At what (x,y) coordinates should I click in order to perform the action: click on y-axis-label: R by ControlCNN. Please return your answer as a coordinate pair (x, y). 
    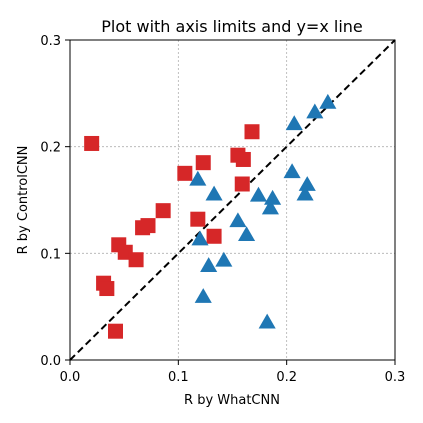
    Looking at the image, I should click on (23, 200).